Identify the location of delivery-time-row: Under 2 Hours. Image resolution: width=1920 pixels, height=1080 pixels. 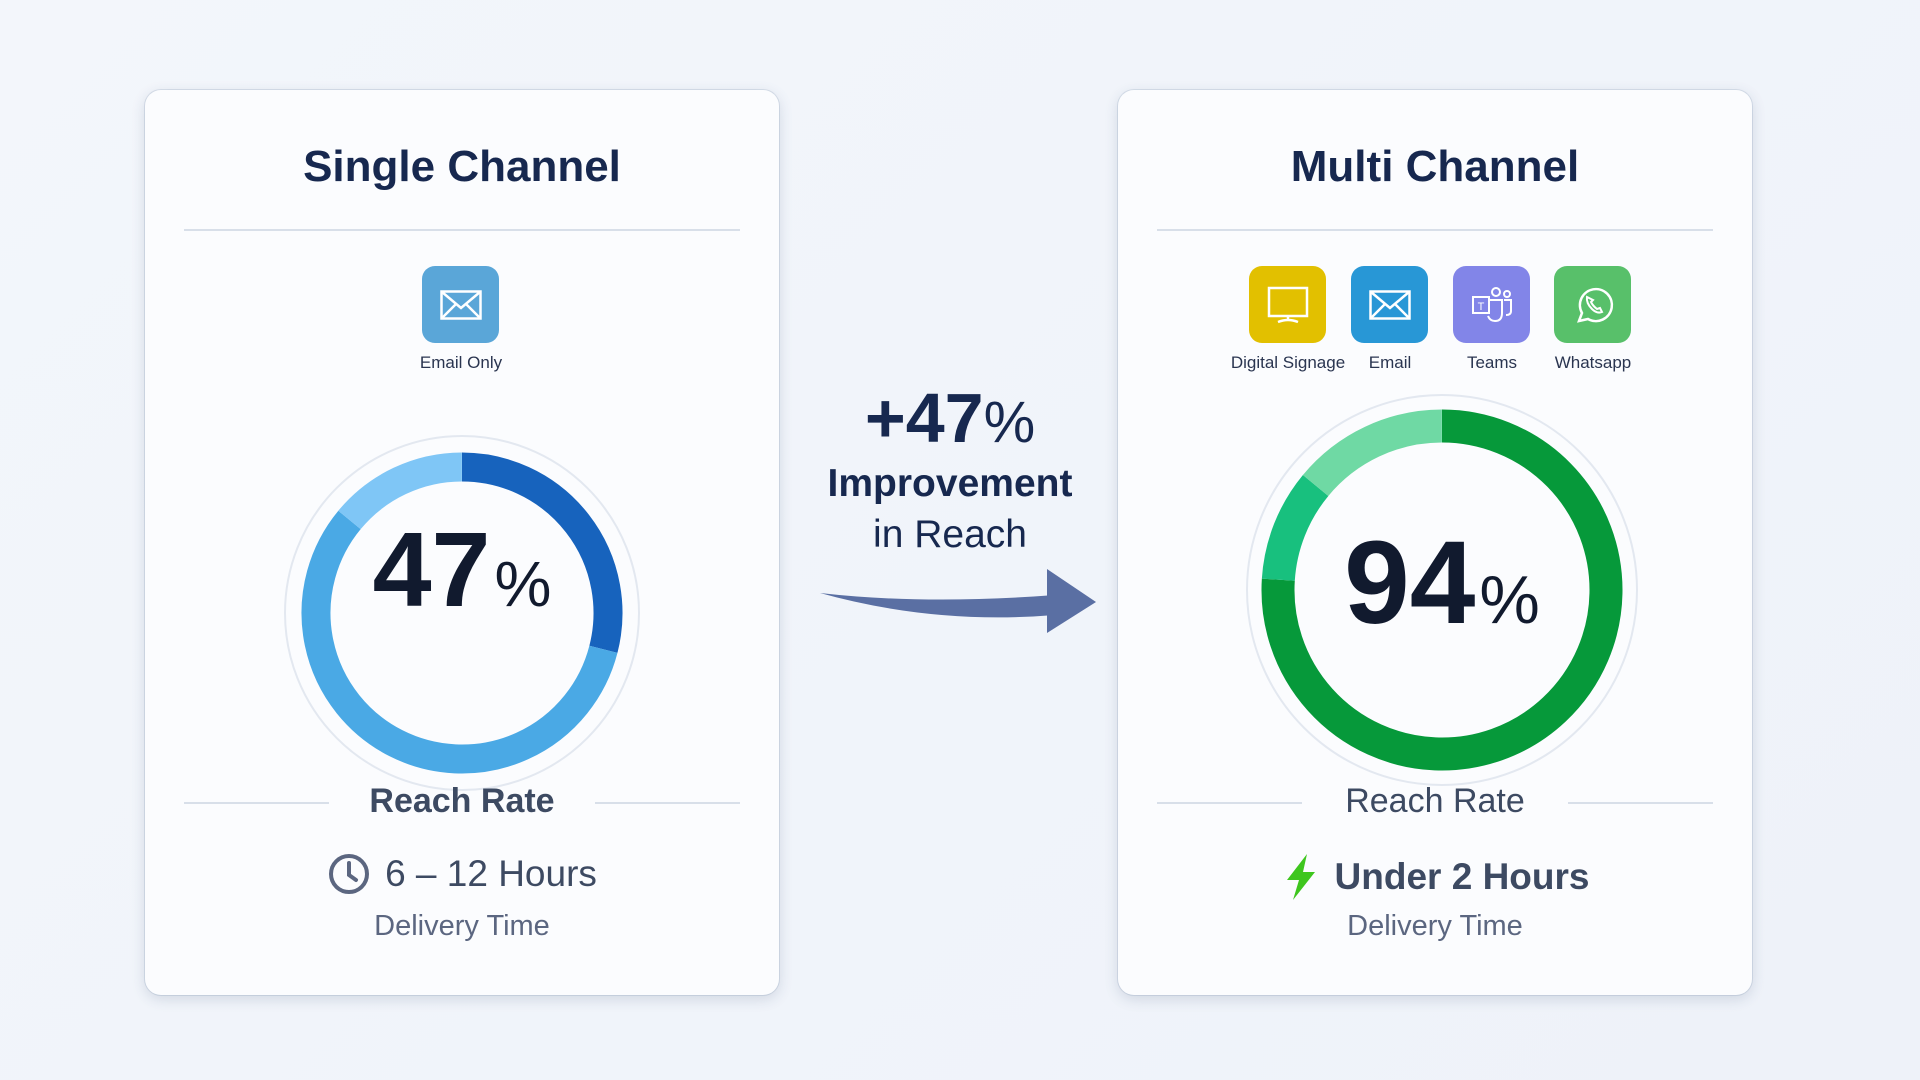
(1435, 877).